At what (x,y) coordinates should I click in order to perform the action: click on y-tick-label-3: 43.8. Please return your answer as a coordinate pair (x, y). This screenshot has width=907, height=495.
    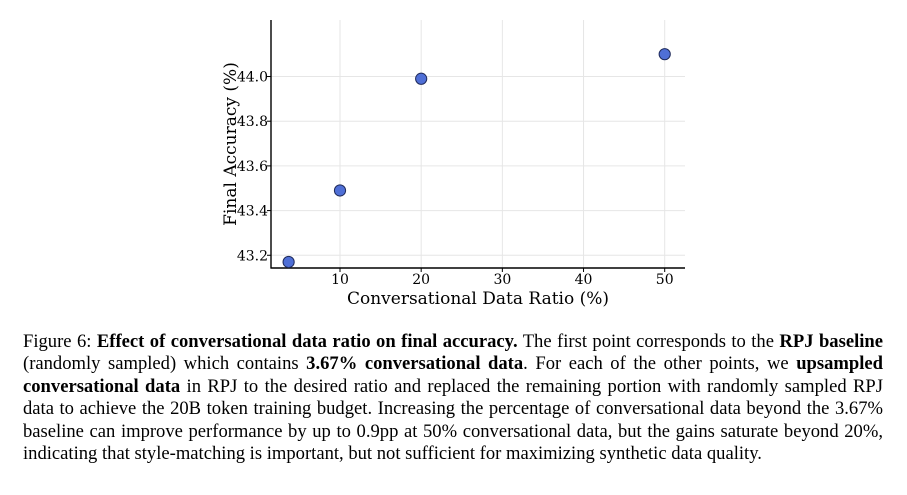
    Looking at the image, I should click on (252, 122).